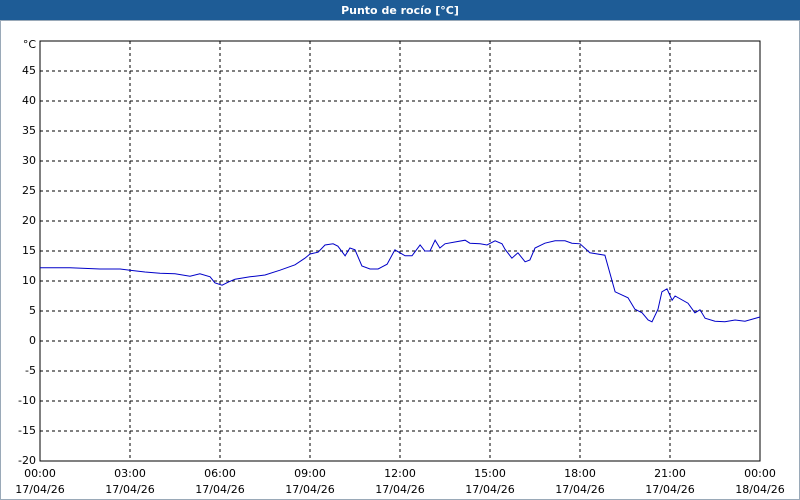 The height and width of the screenshot is (500, 800). I want to click on y-tick-label: 0, so click(32, 340).